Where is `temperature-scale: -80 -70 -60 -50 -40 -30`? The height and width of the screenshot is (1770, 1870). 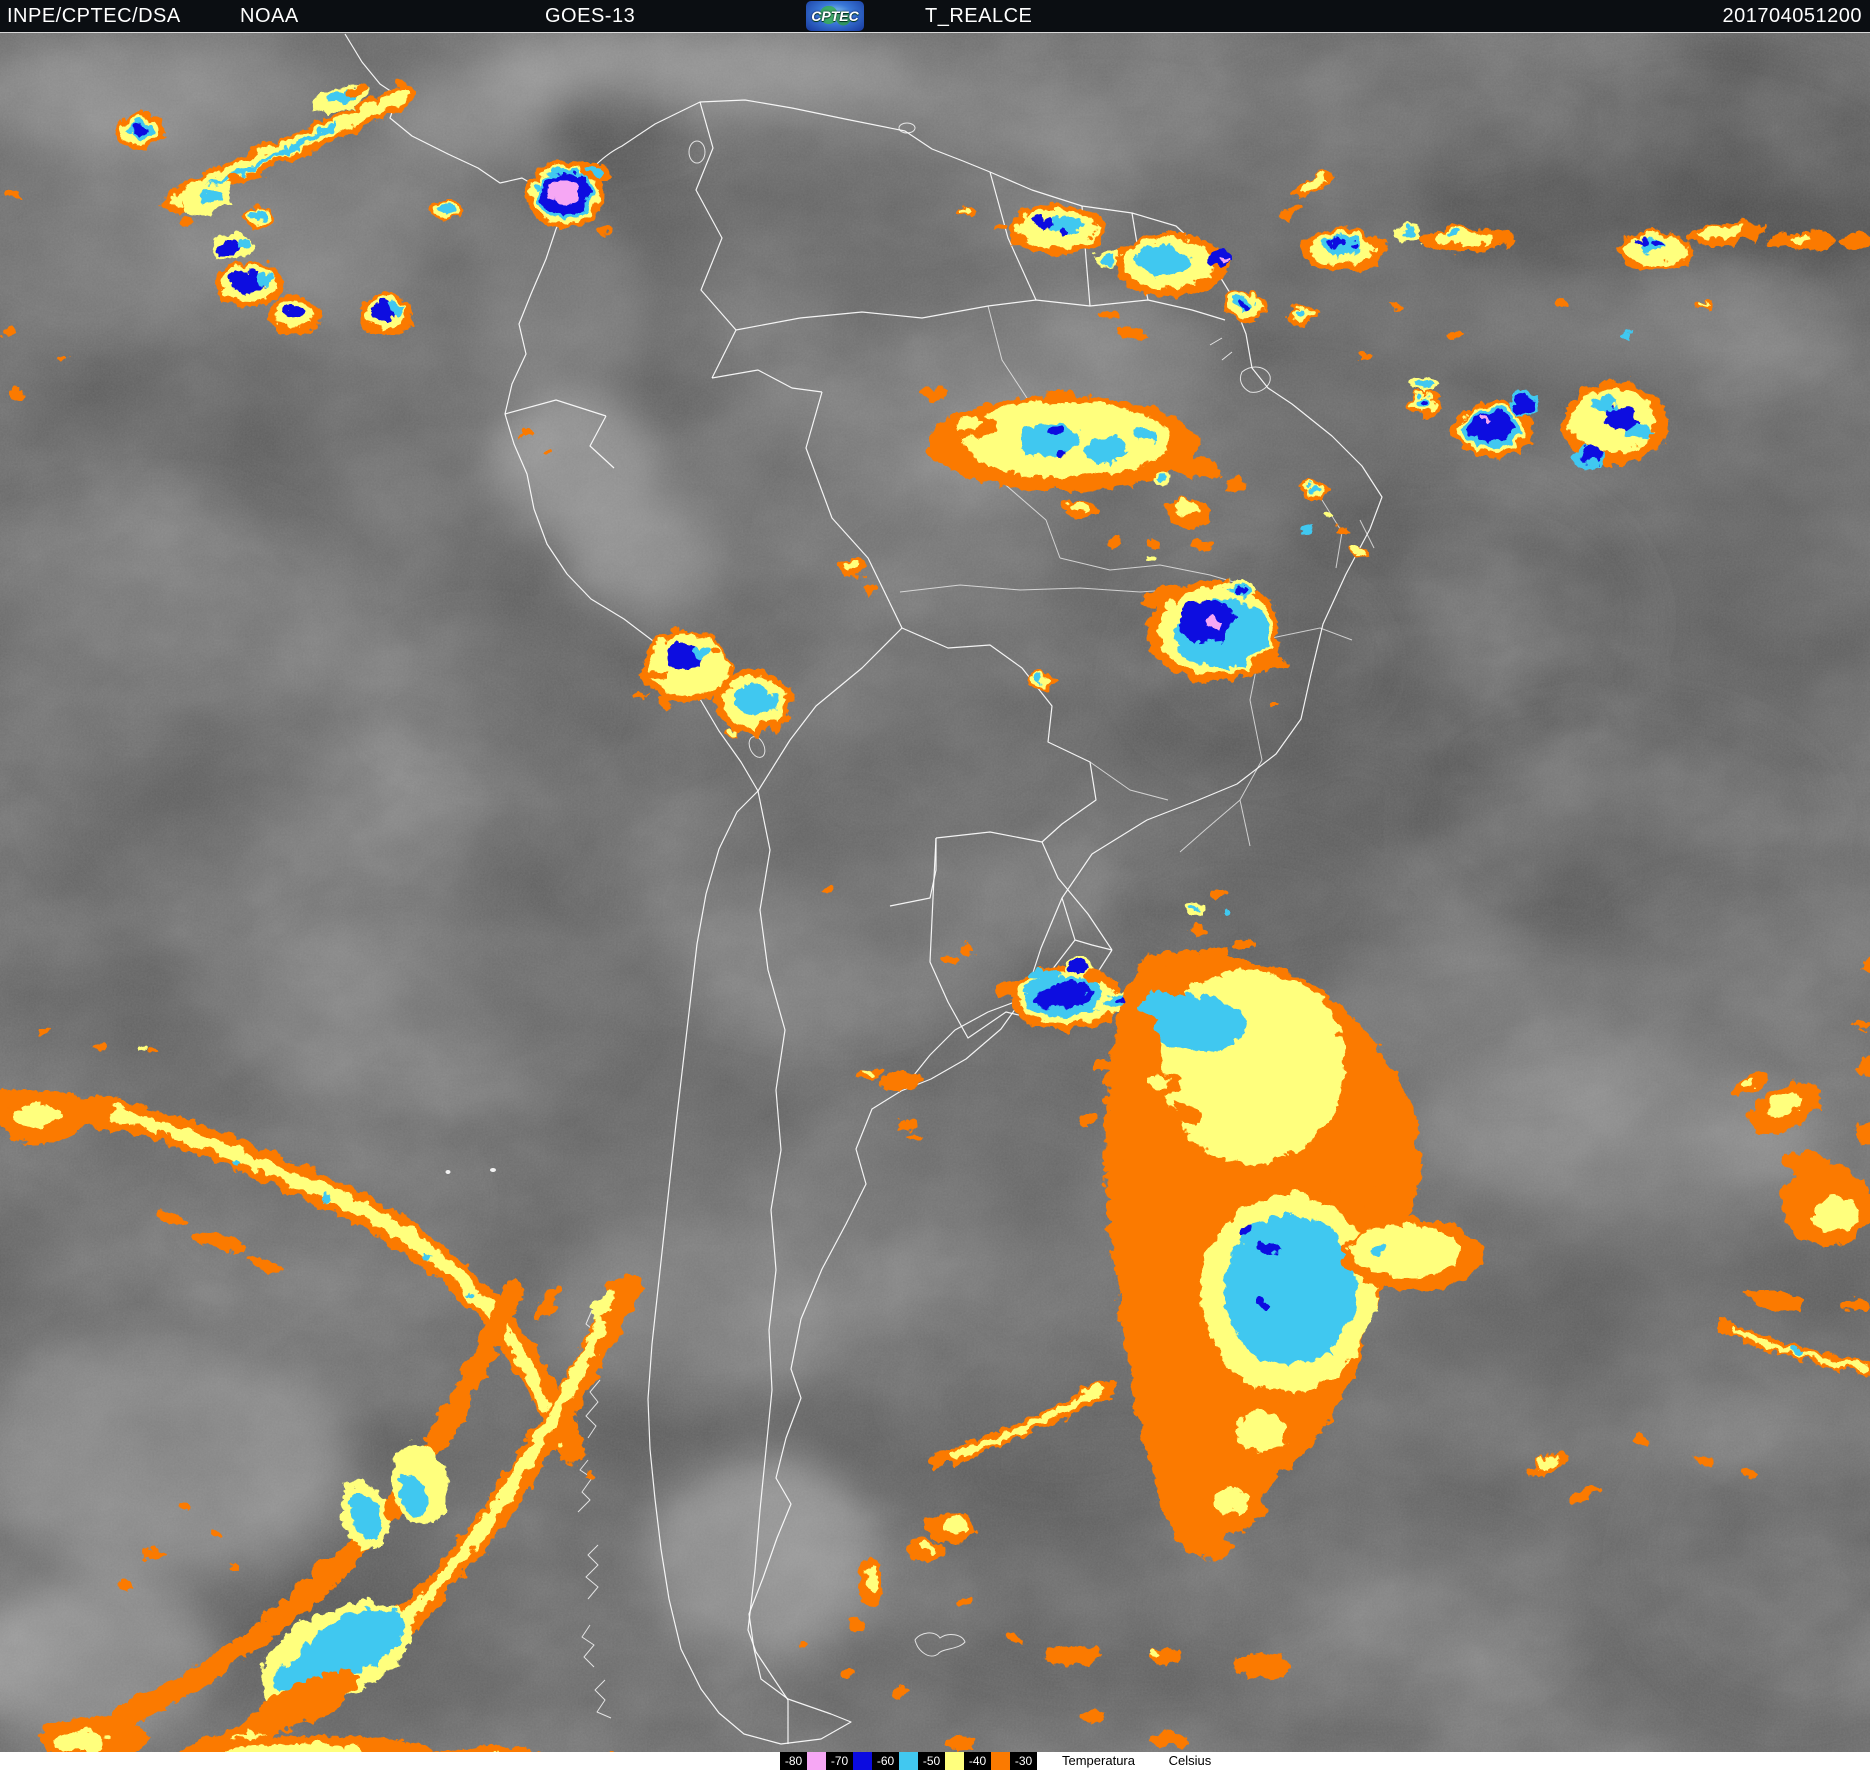
temperature-scale: -80 -70 -60 -50 -40 -30 is located at coordinates (908, 1761).